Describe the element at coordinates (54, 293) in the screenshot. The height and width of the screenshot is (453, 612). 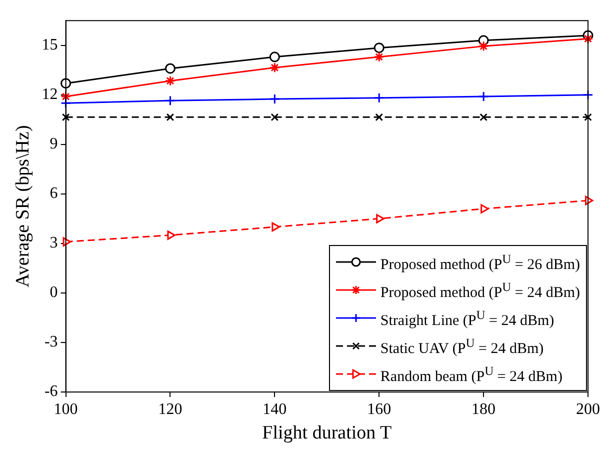
I see `y-tick-label: 0` at that location.